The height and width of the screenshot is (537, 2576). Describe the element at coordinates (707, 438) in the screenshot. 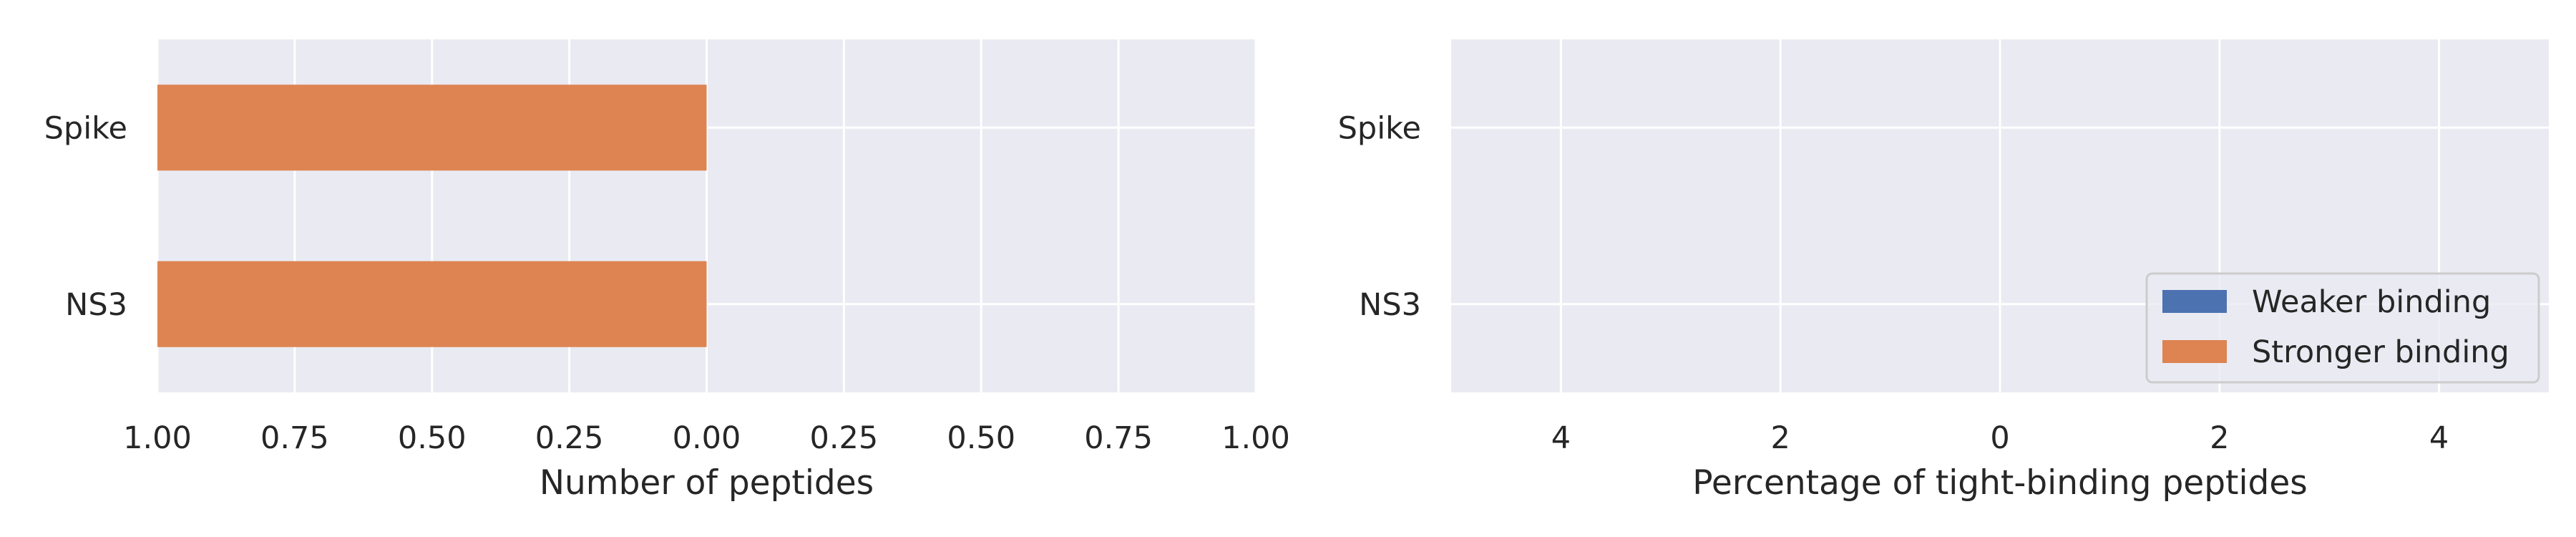

I see `left-x-tick-label: 0.00` at that location.